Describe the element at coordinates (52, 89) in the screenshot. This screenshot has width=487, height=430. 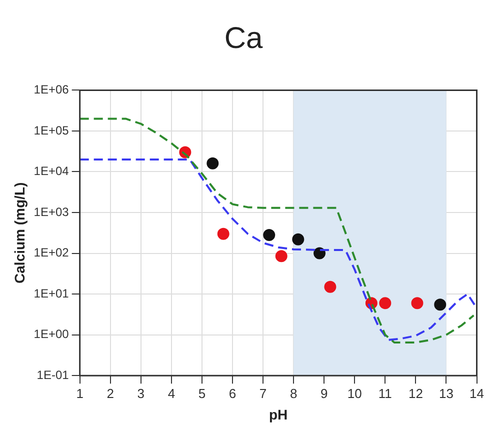
I see `y-tick-label: 1E+06` at that location.